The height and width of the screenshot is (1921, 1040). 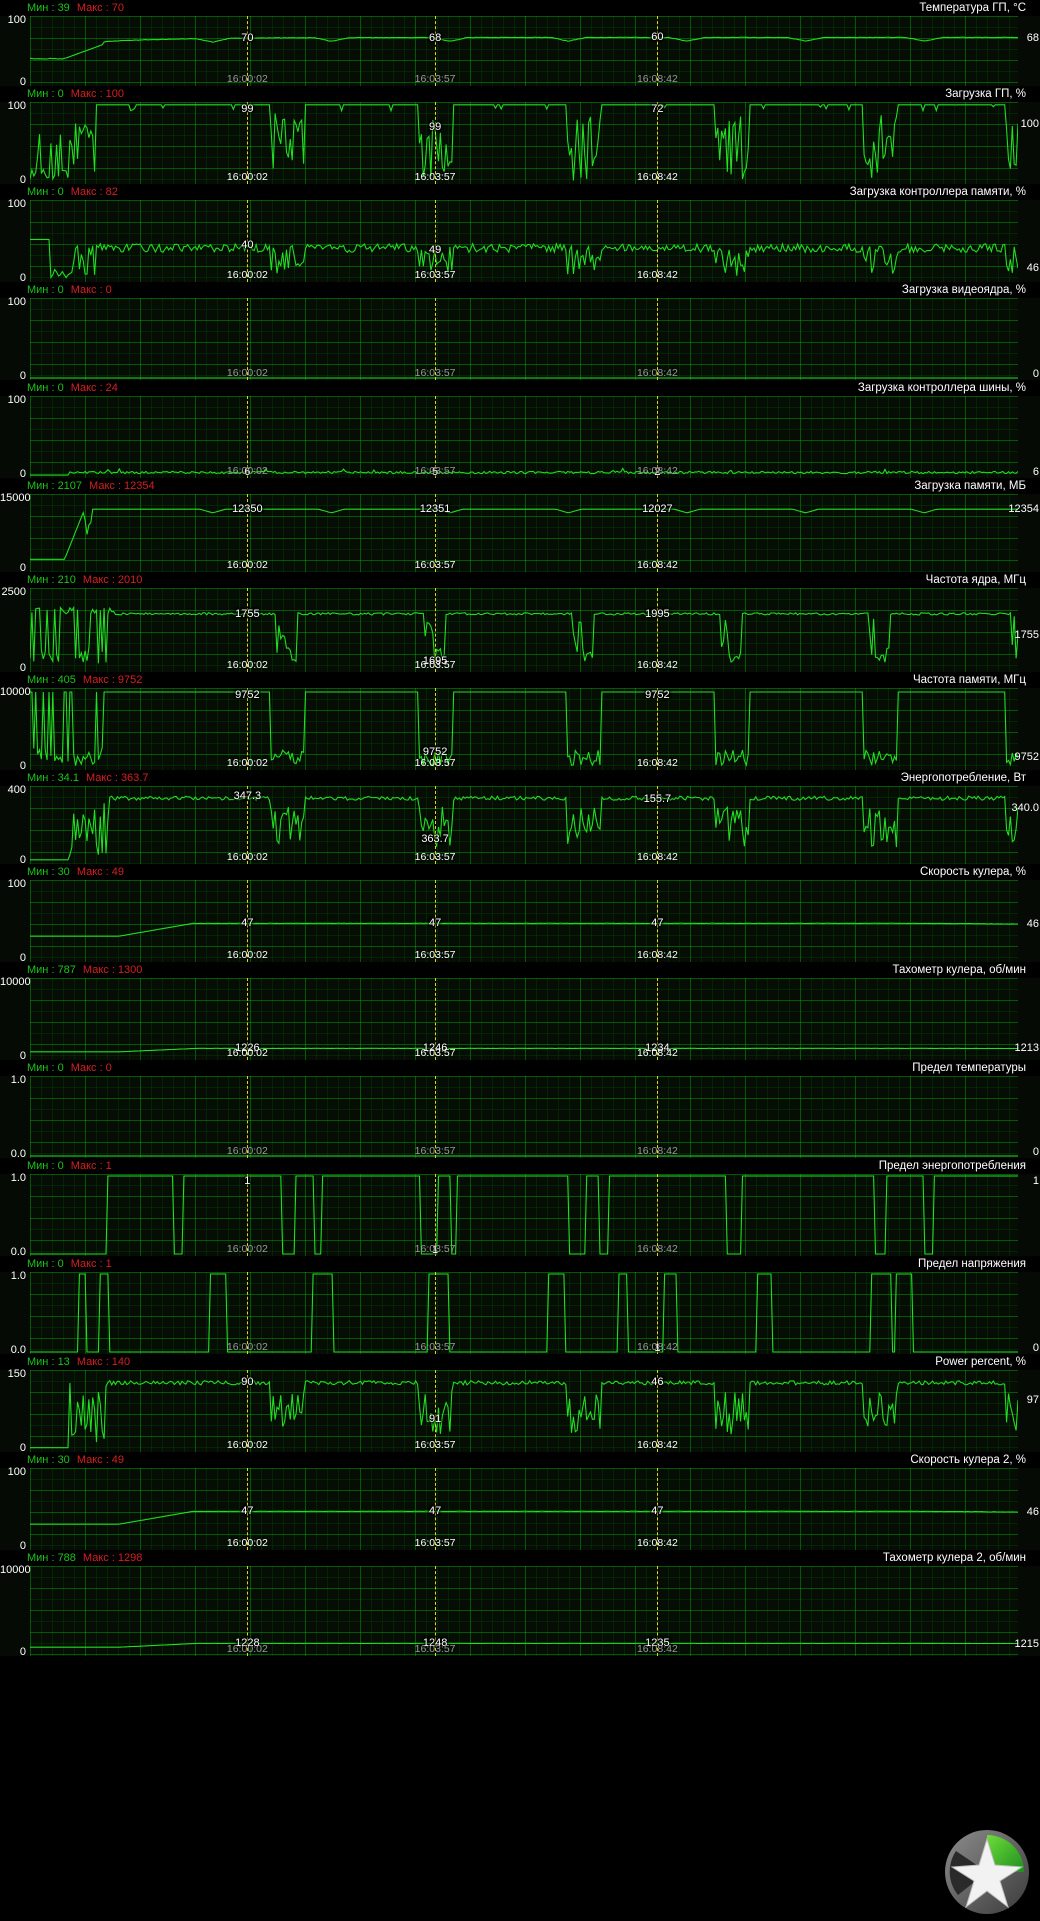 What do you see at coordinates (520, 1508) in the screenshot?
I see `plot-area-fan-speed-2: 100 0 47 16:00:02 47 16:03:57 47 16:08:42 46` at bounding box center [520, 1508].